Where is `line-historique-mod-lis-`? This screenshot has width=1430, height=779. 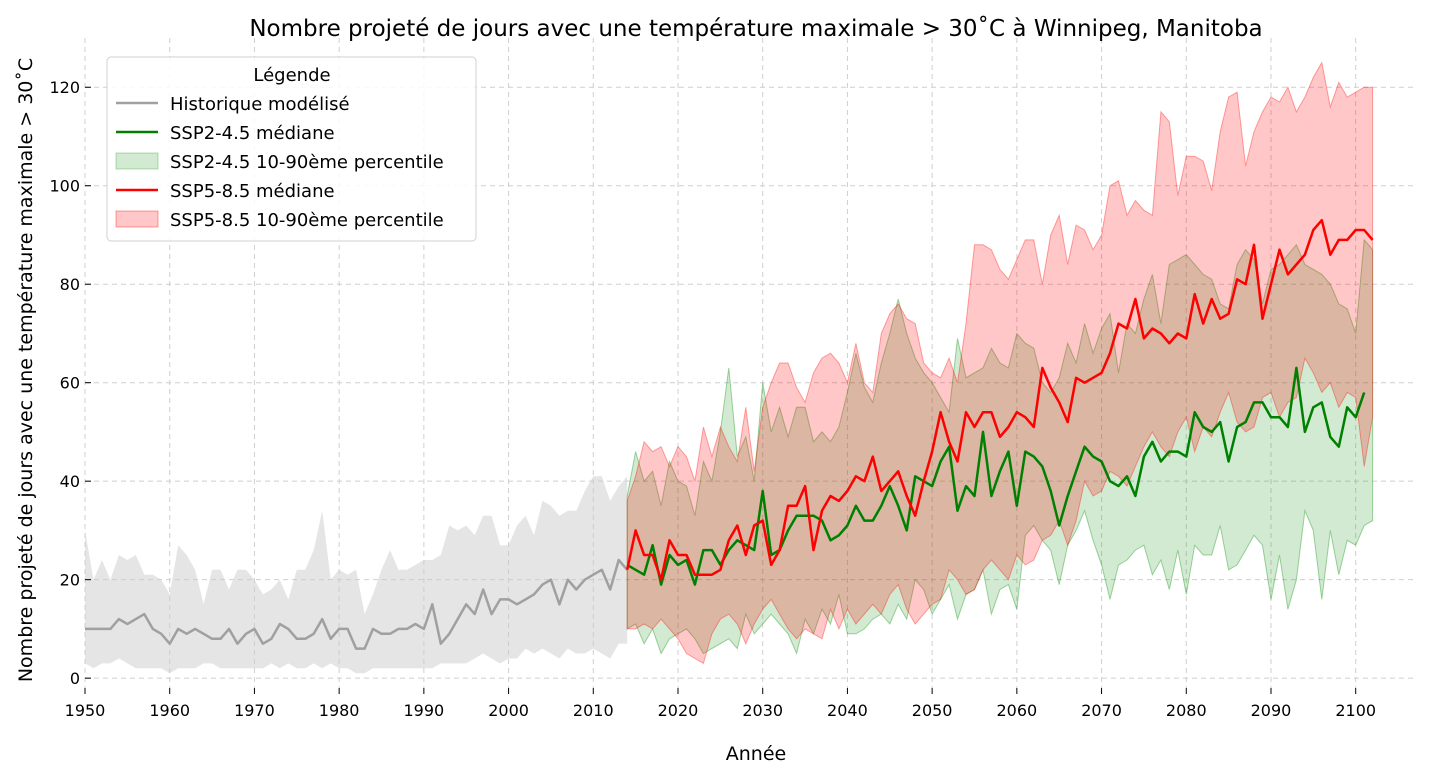
line-historique-mod-lis- is located at coordinates (357, 604).